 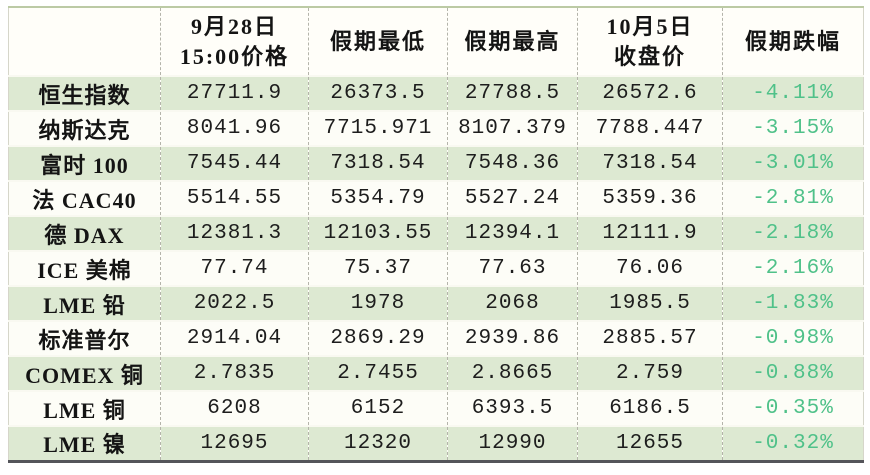 What do you see at coordinates (793, 303) in the screenshot?
I see `cell-holiday-change: -1.83%` at bounding box center [793, 303].